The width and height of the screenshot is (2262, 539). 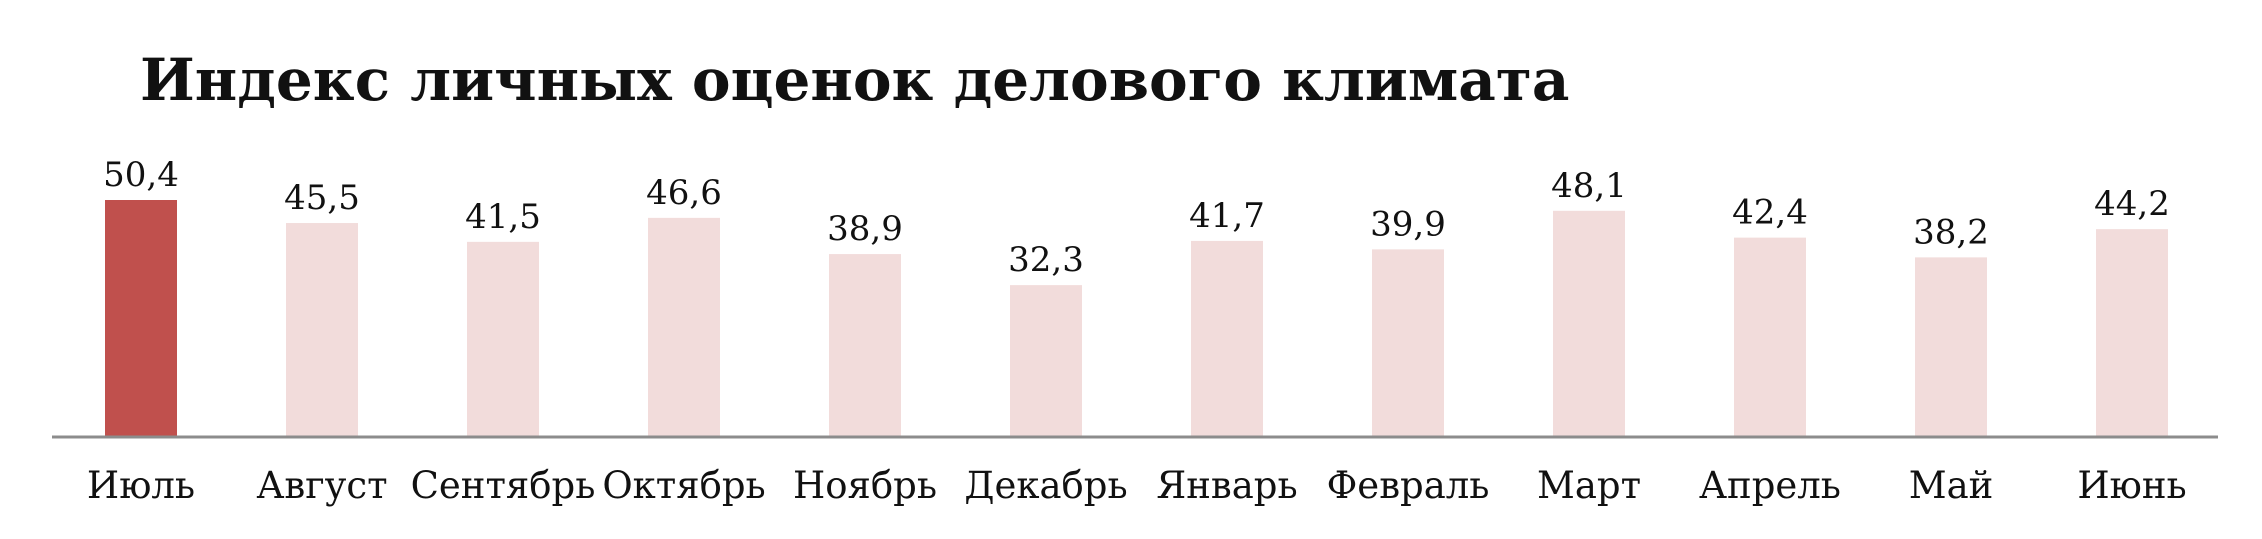 What do you see at coordinates (854, 80) in the screenshot?
I see `chart-title: Индекс личных оценок делового климата` at bounding box center [854, 80].